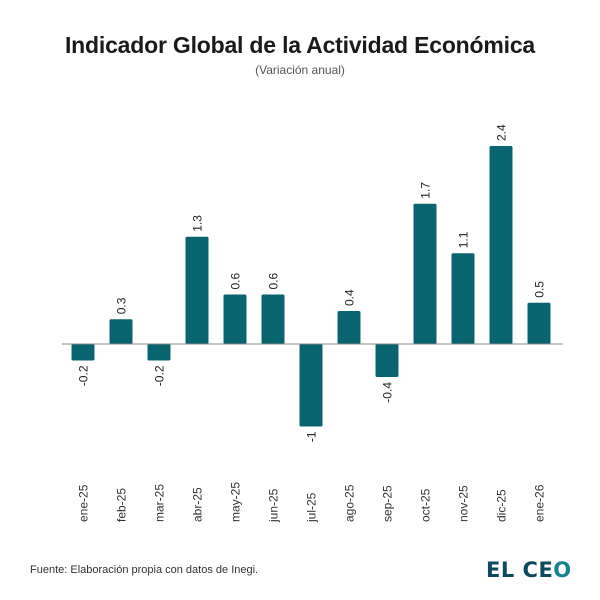  What do you see at coordinates (540, 289) in the screenshot?
I see `value-label-ene-26: 0.5` at bounding box center [540, 289].